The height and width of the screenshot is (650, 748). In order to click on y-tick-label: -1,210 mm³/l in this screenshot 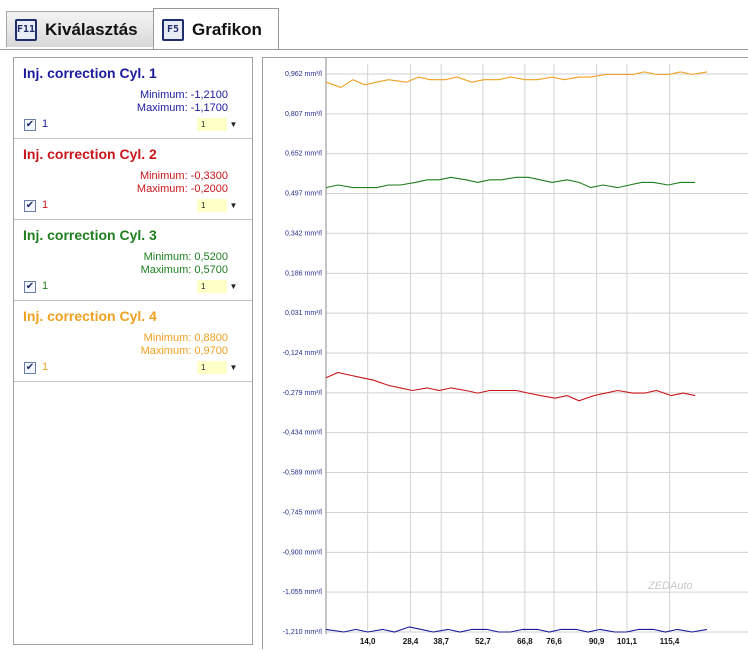, I will do `click(303, 632)`.